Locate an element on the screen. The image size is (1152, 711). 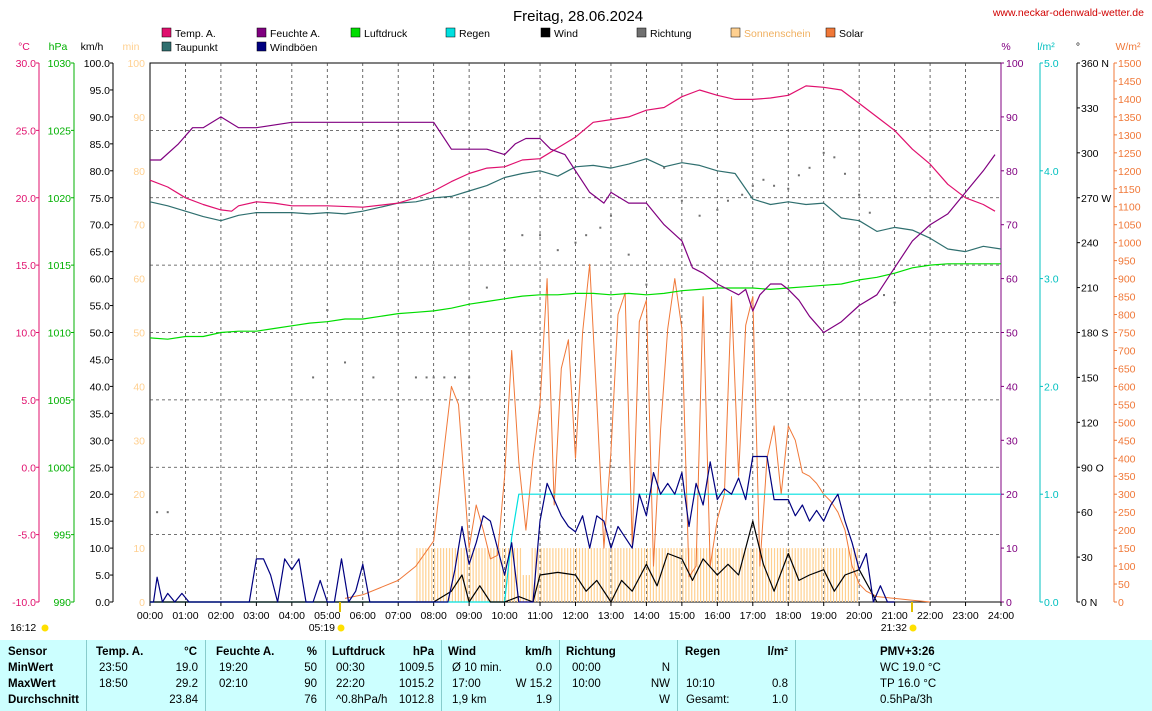
sun-tick-label: 90 is located at coordinates (139, 118).